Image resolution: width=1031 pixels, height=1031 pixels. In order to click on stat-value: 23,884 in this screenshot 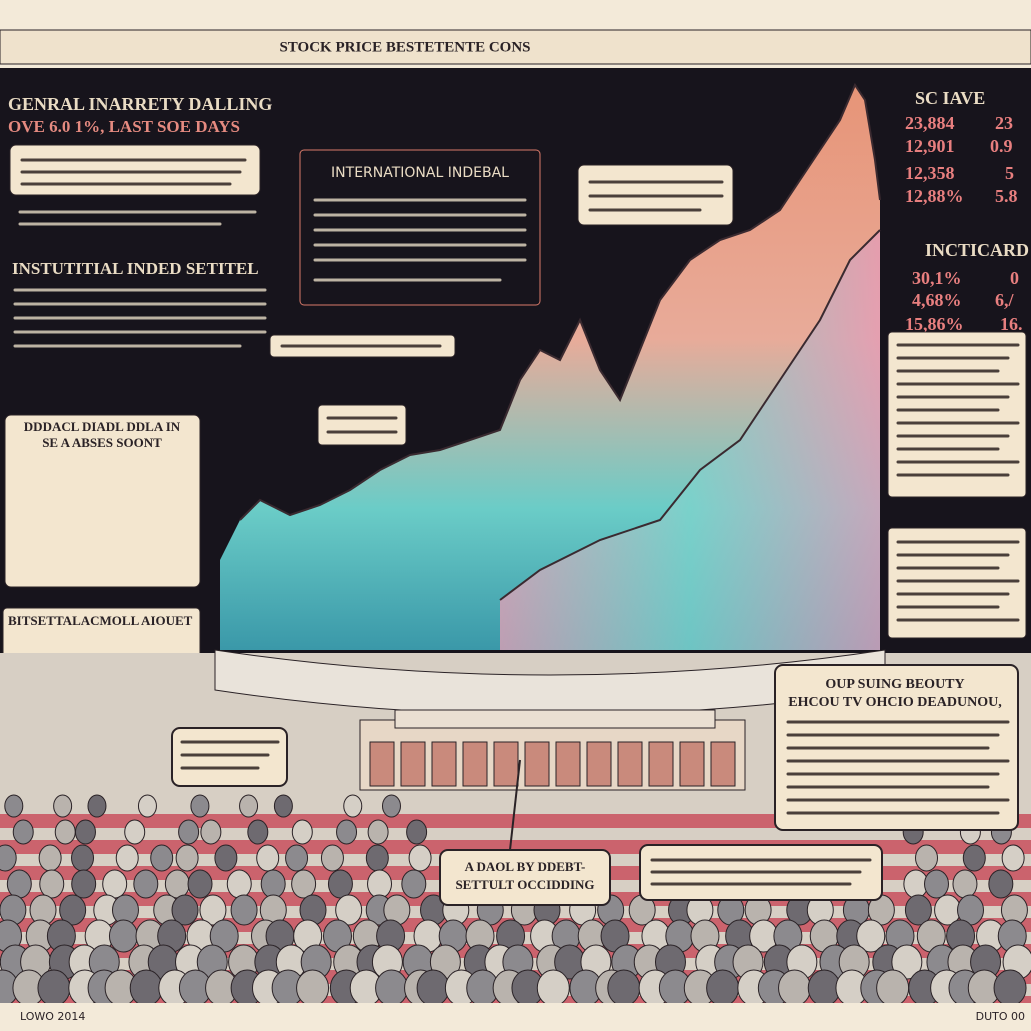, I will do `click(930, 123)`.